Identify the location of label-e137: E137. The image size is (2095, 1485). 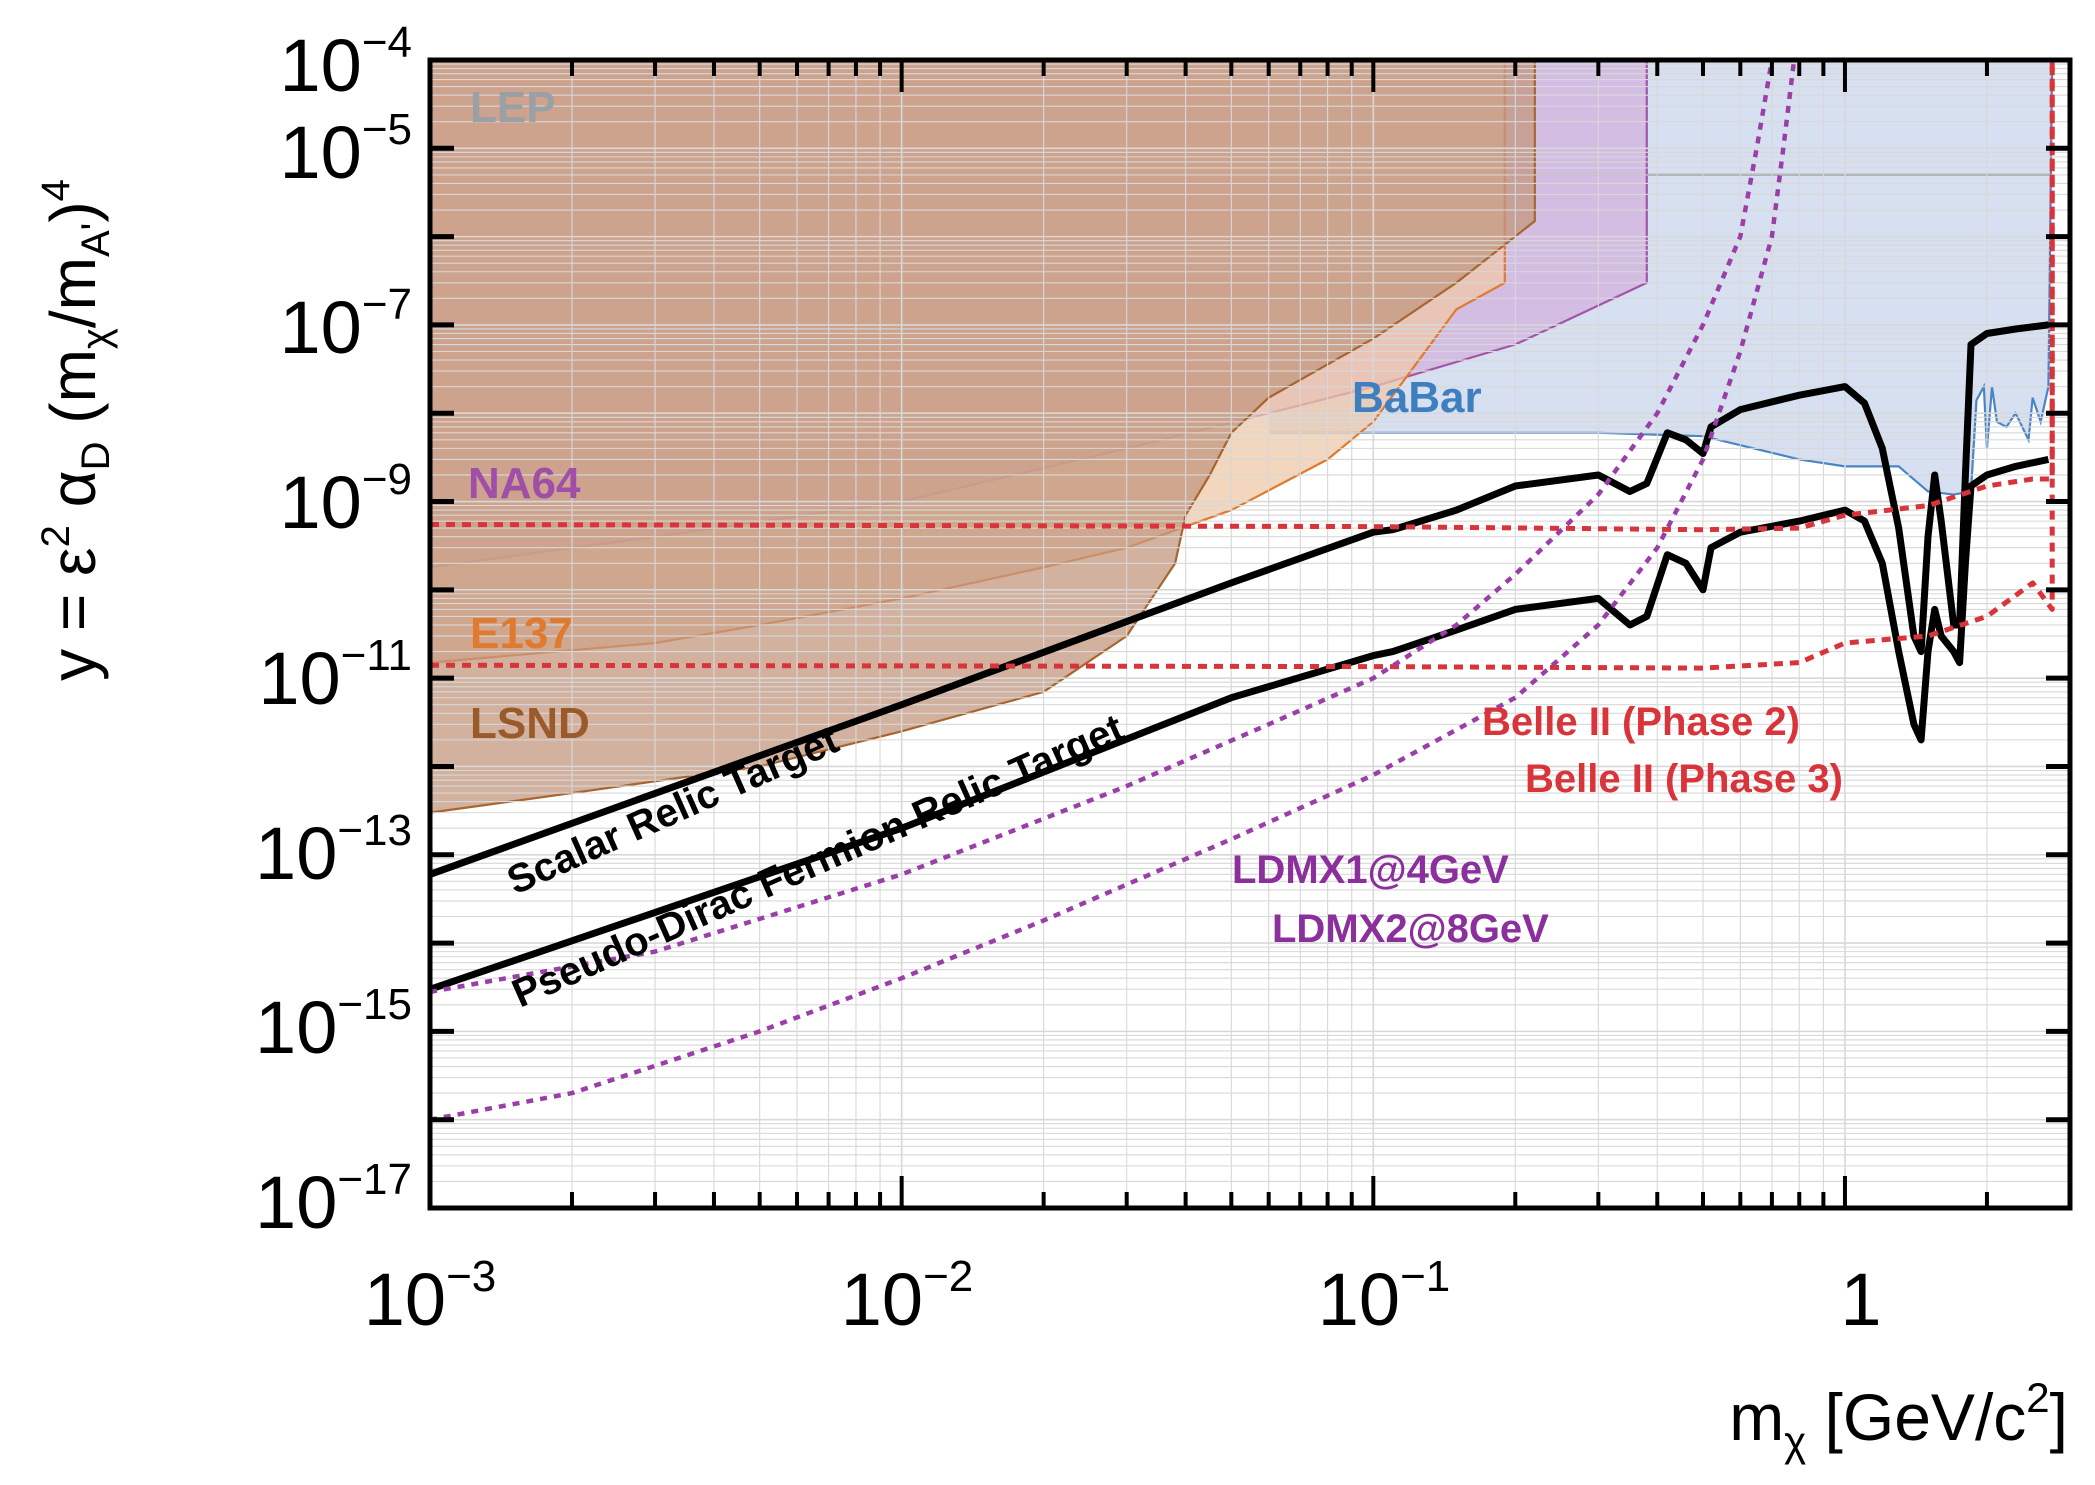
(521, 633).